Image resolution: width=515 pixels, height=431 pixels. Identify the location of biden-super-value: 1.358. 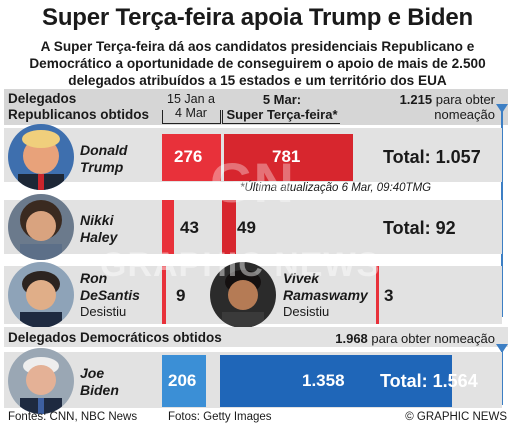
(323, 380).